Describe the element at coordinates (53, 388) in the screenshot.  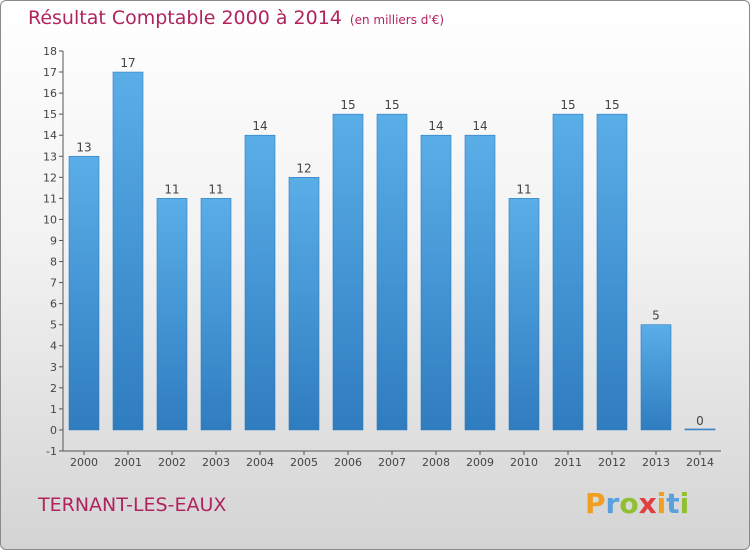
I see `y-tick-label: 2` at that location.